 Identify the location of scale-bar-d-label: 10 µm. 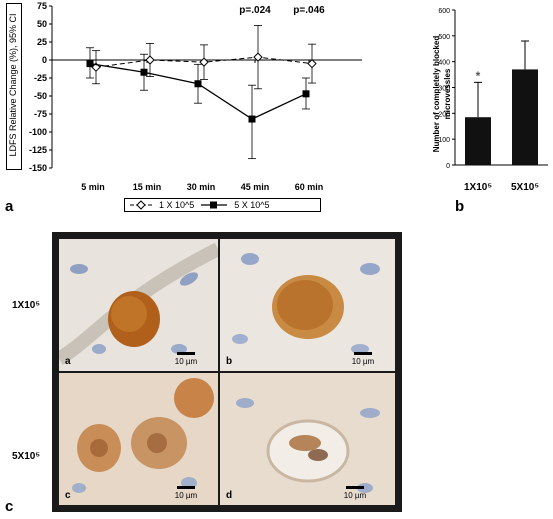
(355, 495).